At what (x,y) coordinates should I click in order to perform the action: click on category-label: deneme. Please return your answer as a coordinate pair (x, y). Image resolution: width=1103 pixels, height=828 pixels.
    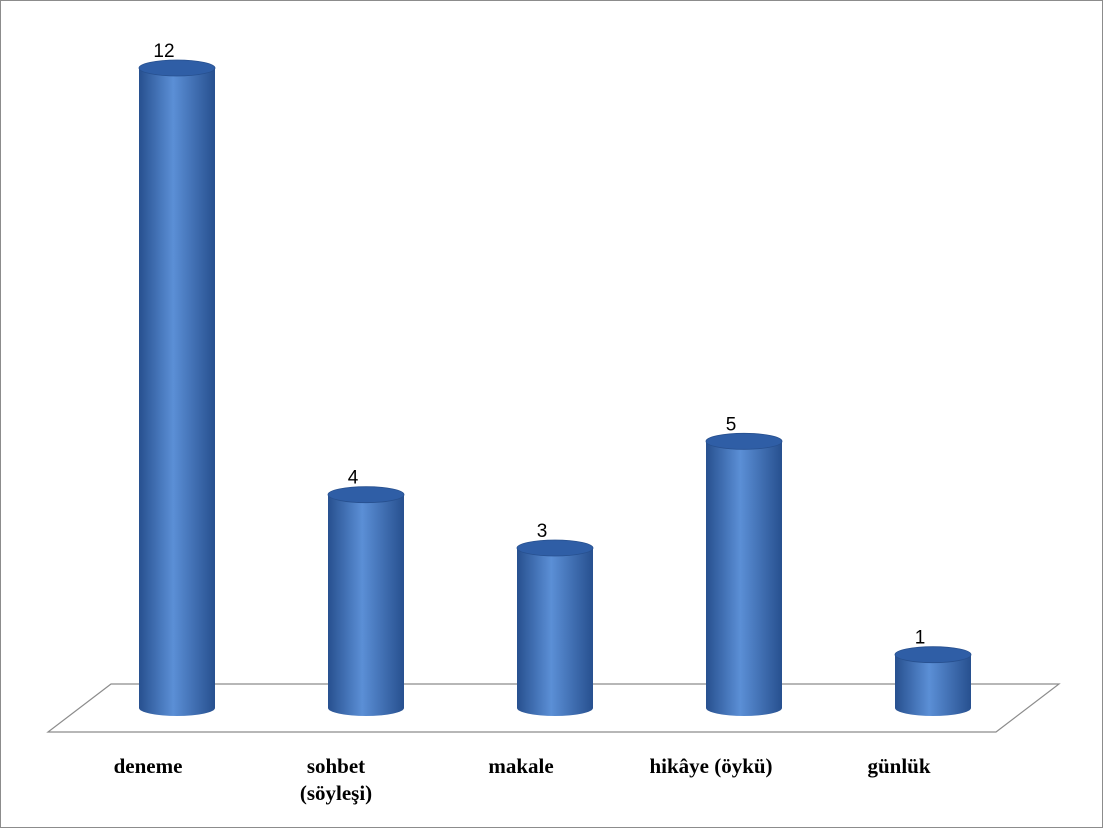
    Looking at the image, I should click on (148, 766).